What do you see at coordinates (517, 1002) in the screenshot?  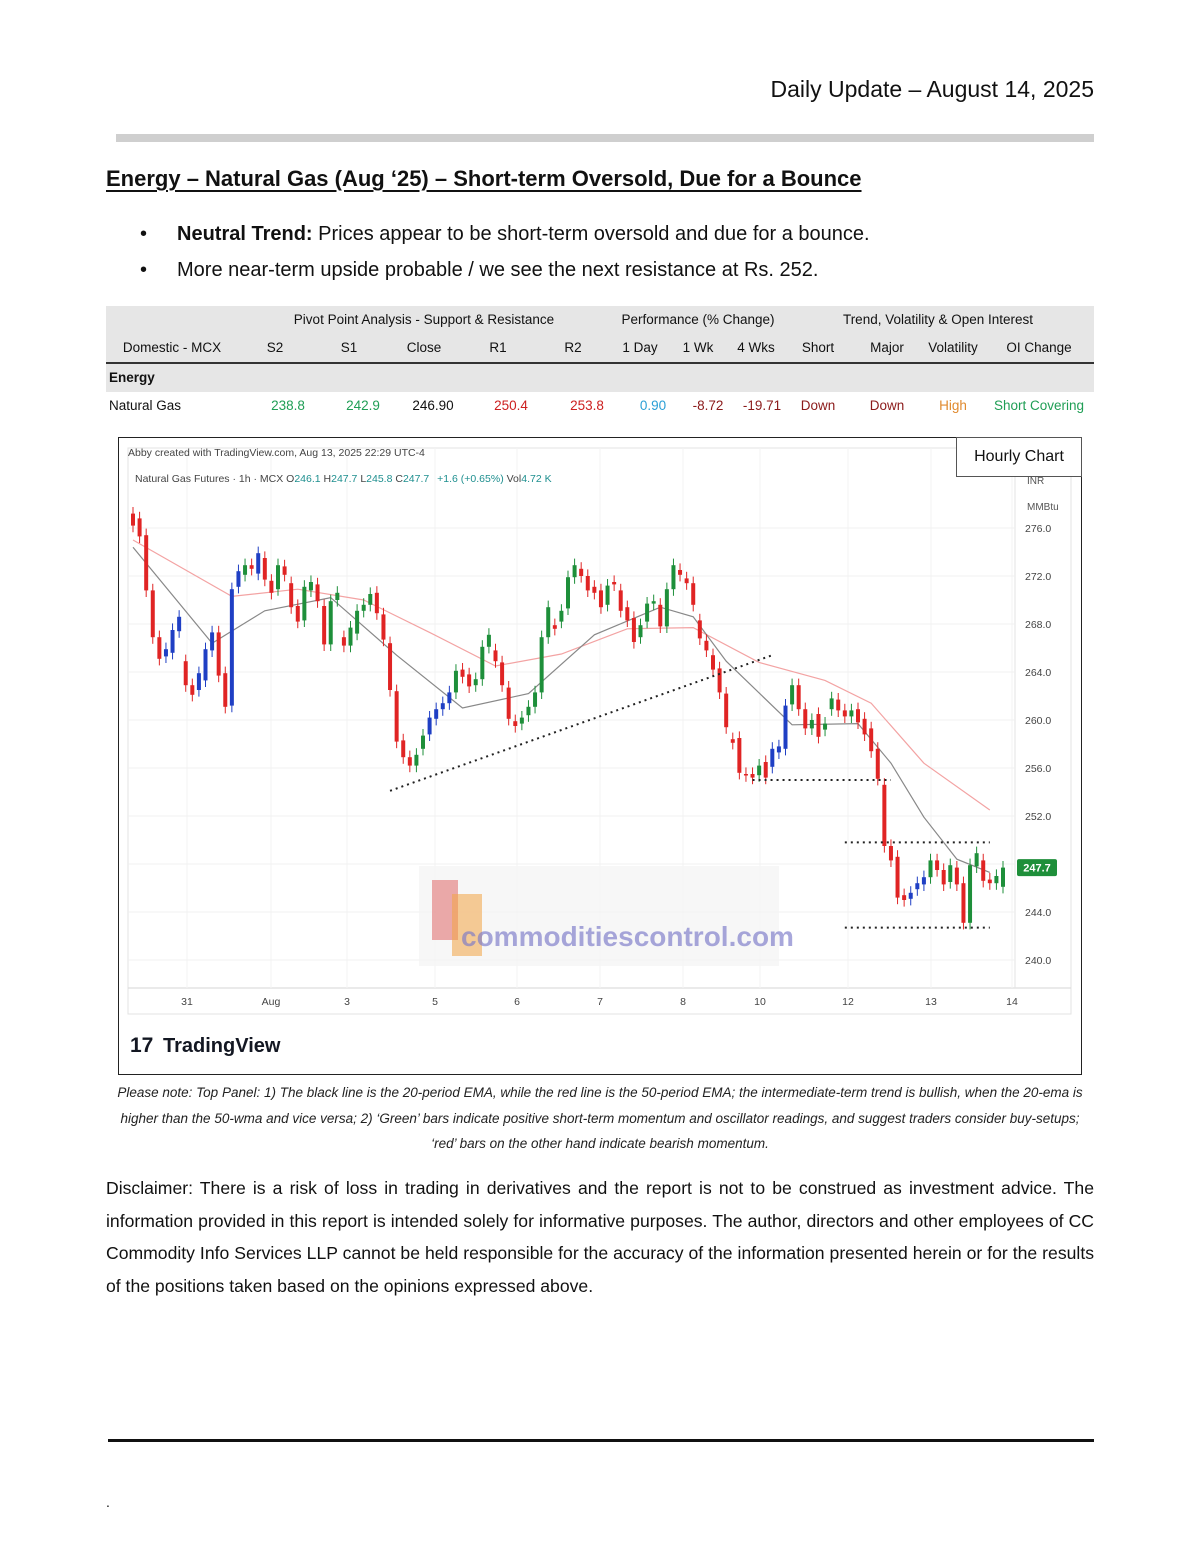 I see `x-tick-label: 6` at bounding box center [517, 1002].